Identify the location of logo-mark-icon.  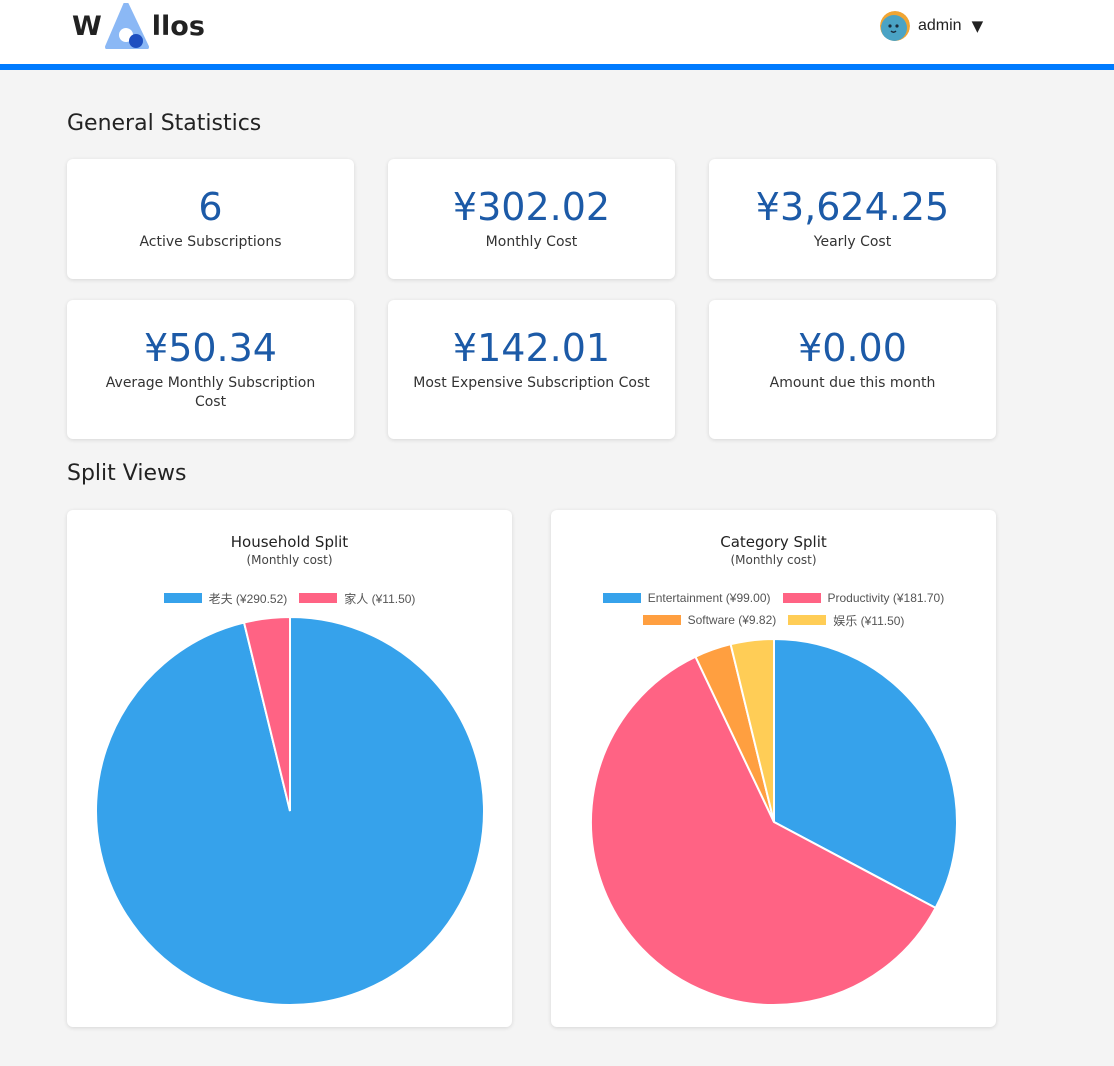
(126, 26).